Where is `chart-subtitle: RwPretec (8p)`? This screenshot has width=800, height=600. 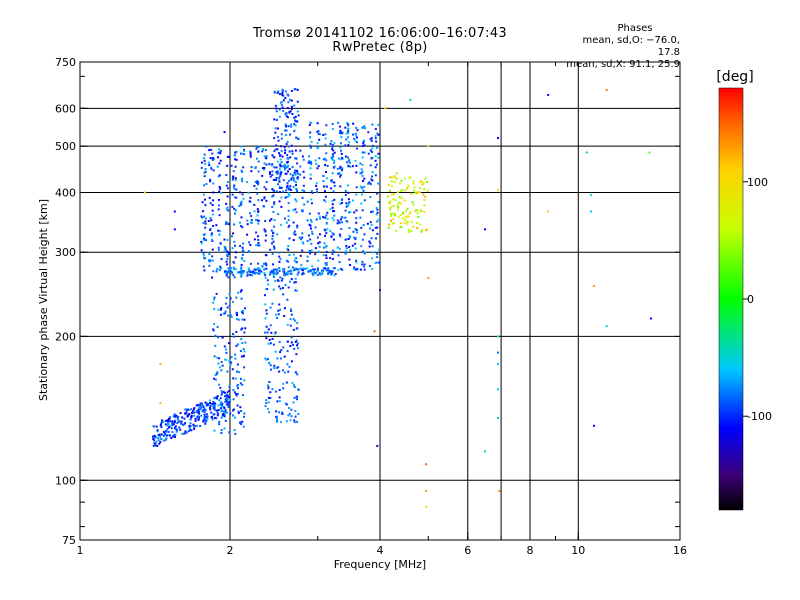 chart-subtitle: RwPretec (8p) is located at coordinates (380, 47).